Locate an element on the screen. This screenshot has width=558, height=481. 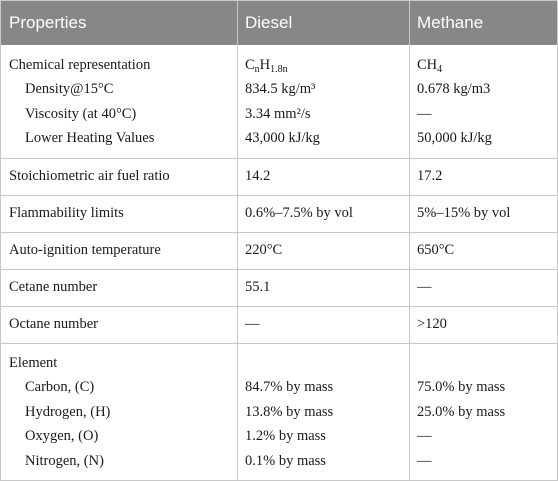
property-cell: Auto-ignition temperature is located at coordinates (85, 250).